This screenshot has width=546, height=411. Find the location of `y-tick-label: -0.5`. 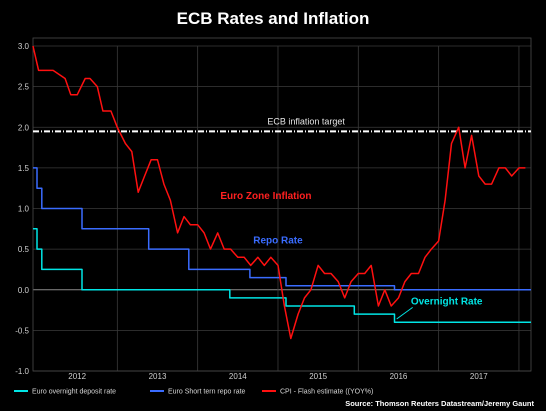

y-tick-label: -0.5 is located at coordinates (22, 330).